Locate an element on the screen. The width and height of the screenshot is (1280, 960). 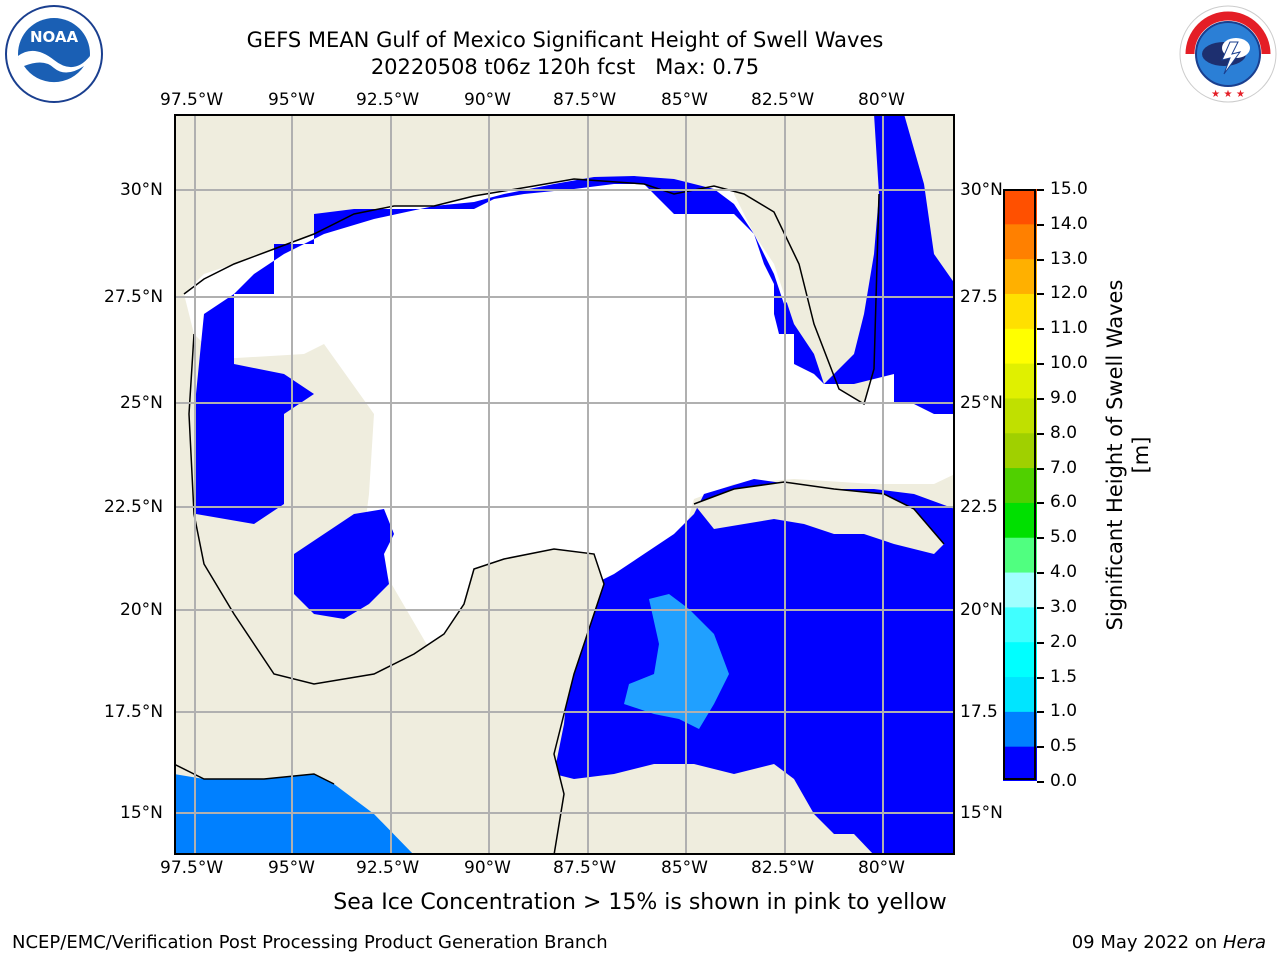
colorbar-tick-label: 6.0 is located at coordinates (1064, 502).